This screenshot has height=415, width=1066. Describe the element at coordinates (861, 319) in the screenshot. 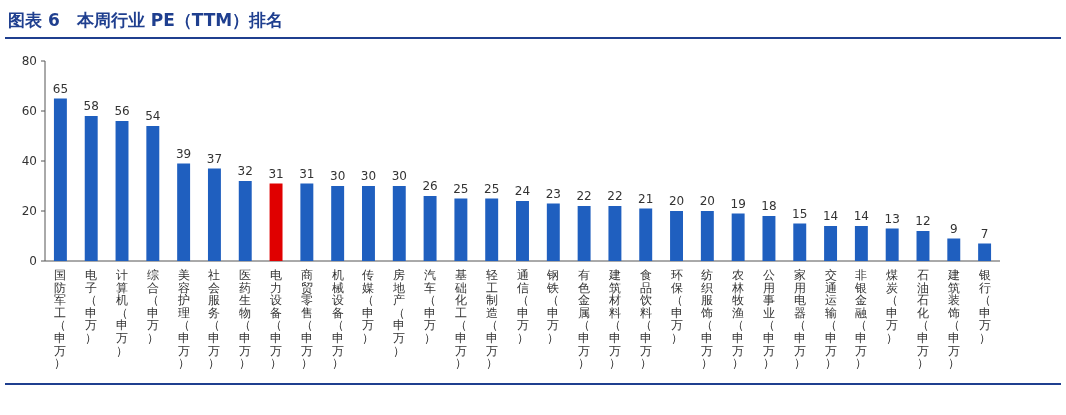

I see `x-tick-label: 非银金融（申万）` at that location.